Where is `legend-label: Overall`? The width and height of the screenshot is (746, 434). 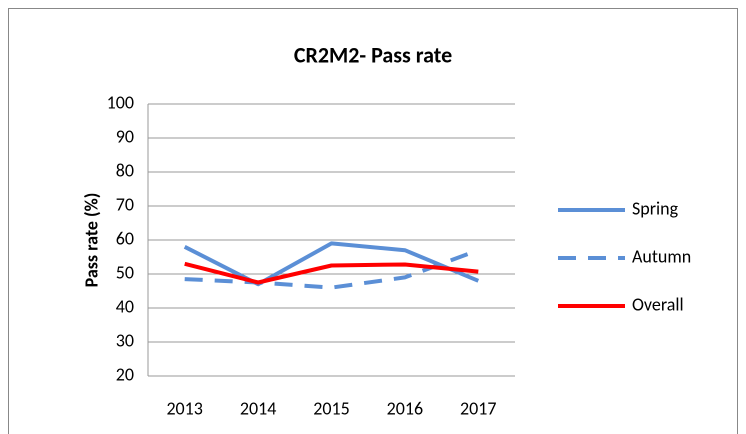 legend-label: Overall is located at coordinates (658, 304).